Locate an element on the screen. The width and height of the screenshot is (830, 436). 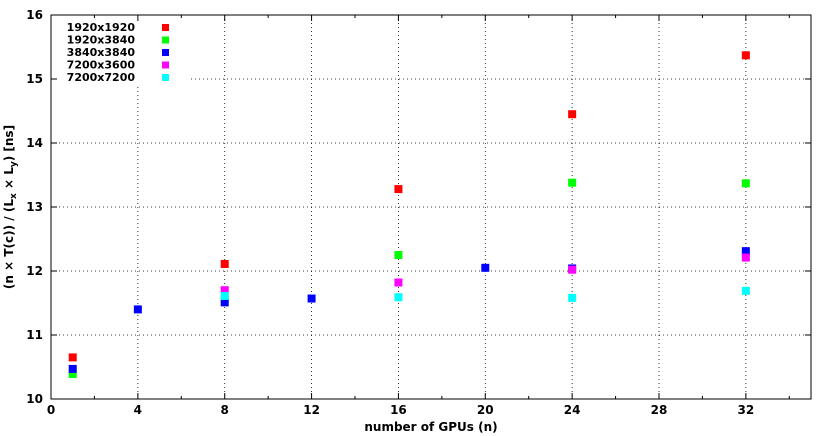
x-tick-label: 0 is located at coordinates (51, 410).